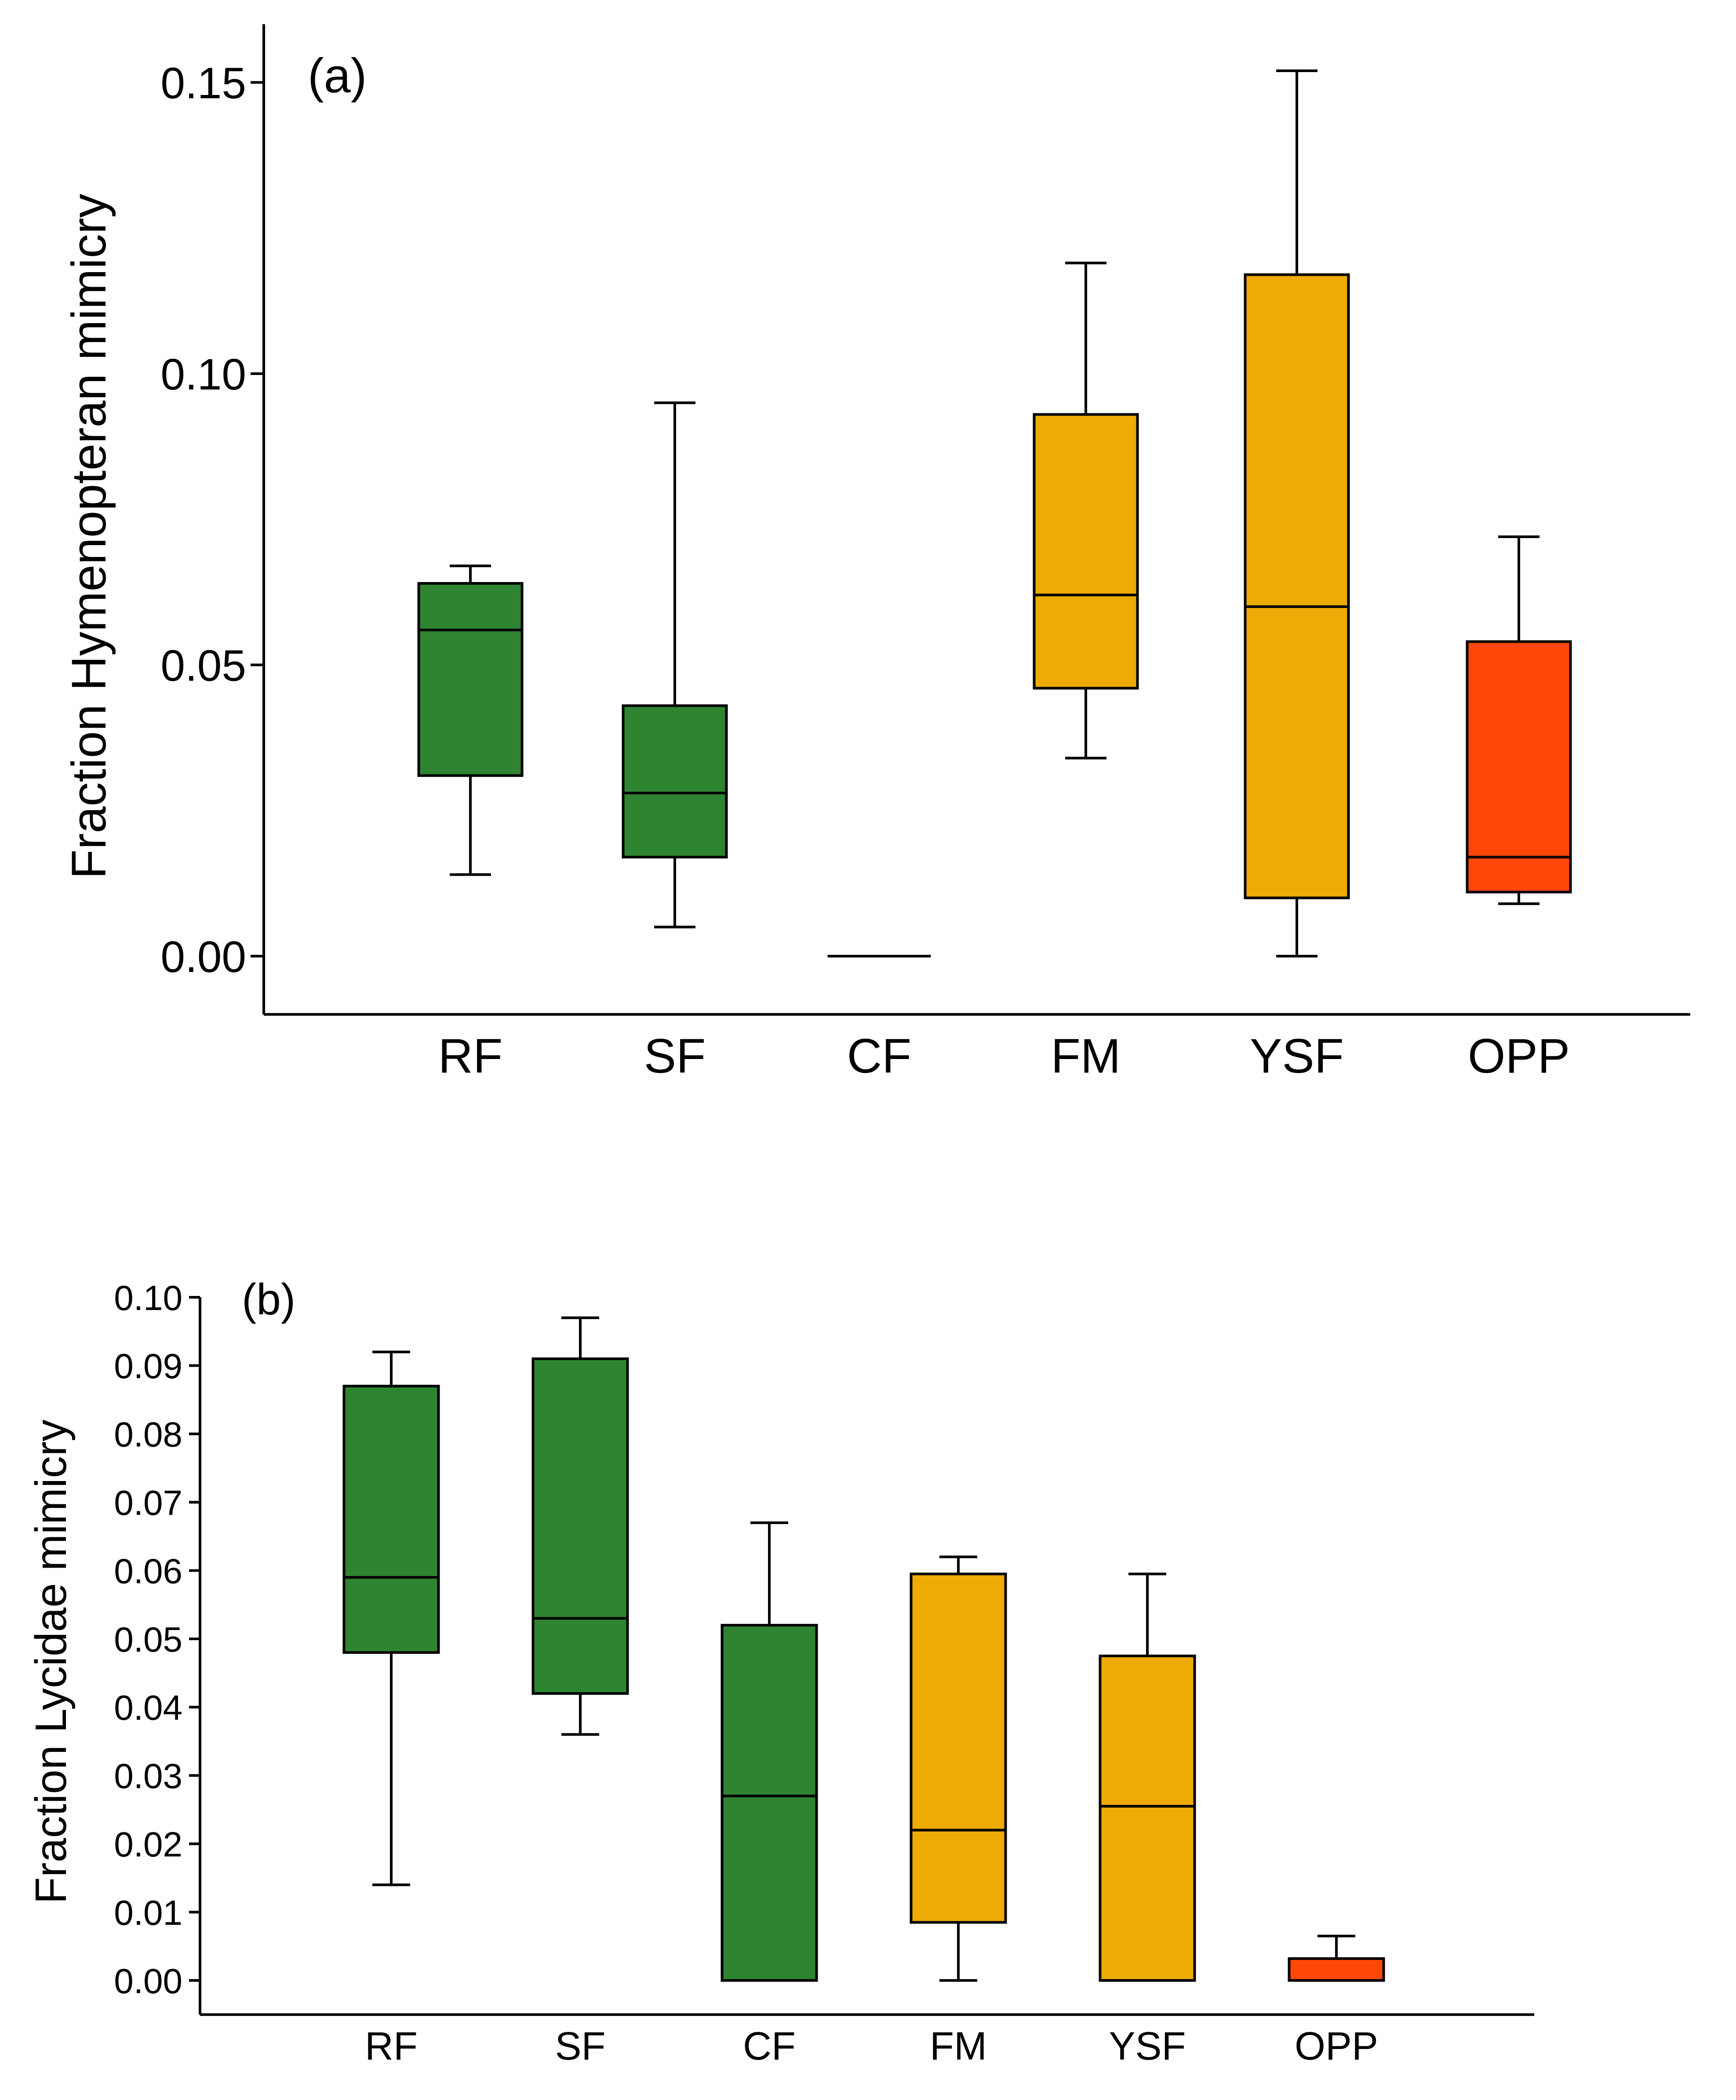 The width and height of the screenshot is (1736, 2100). What do you see at coordinates (148, 1707) in the screenshot?
I see `y-tick-label: 0.04` at bounding box center [148, 1707].